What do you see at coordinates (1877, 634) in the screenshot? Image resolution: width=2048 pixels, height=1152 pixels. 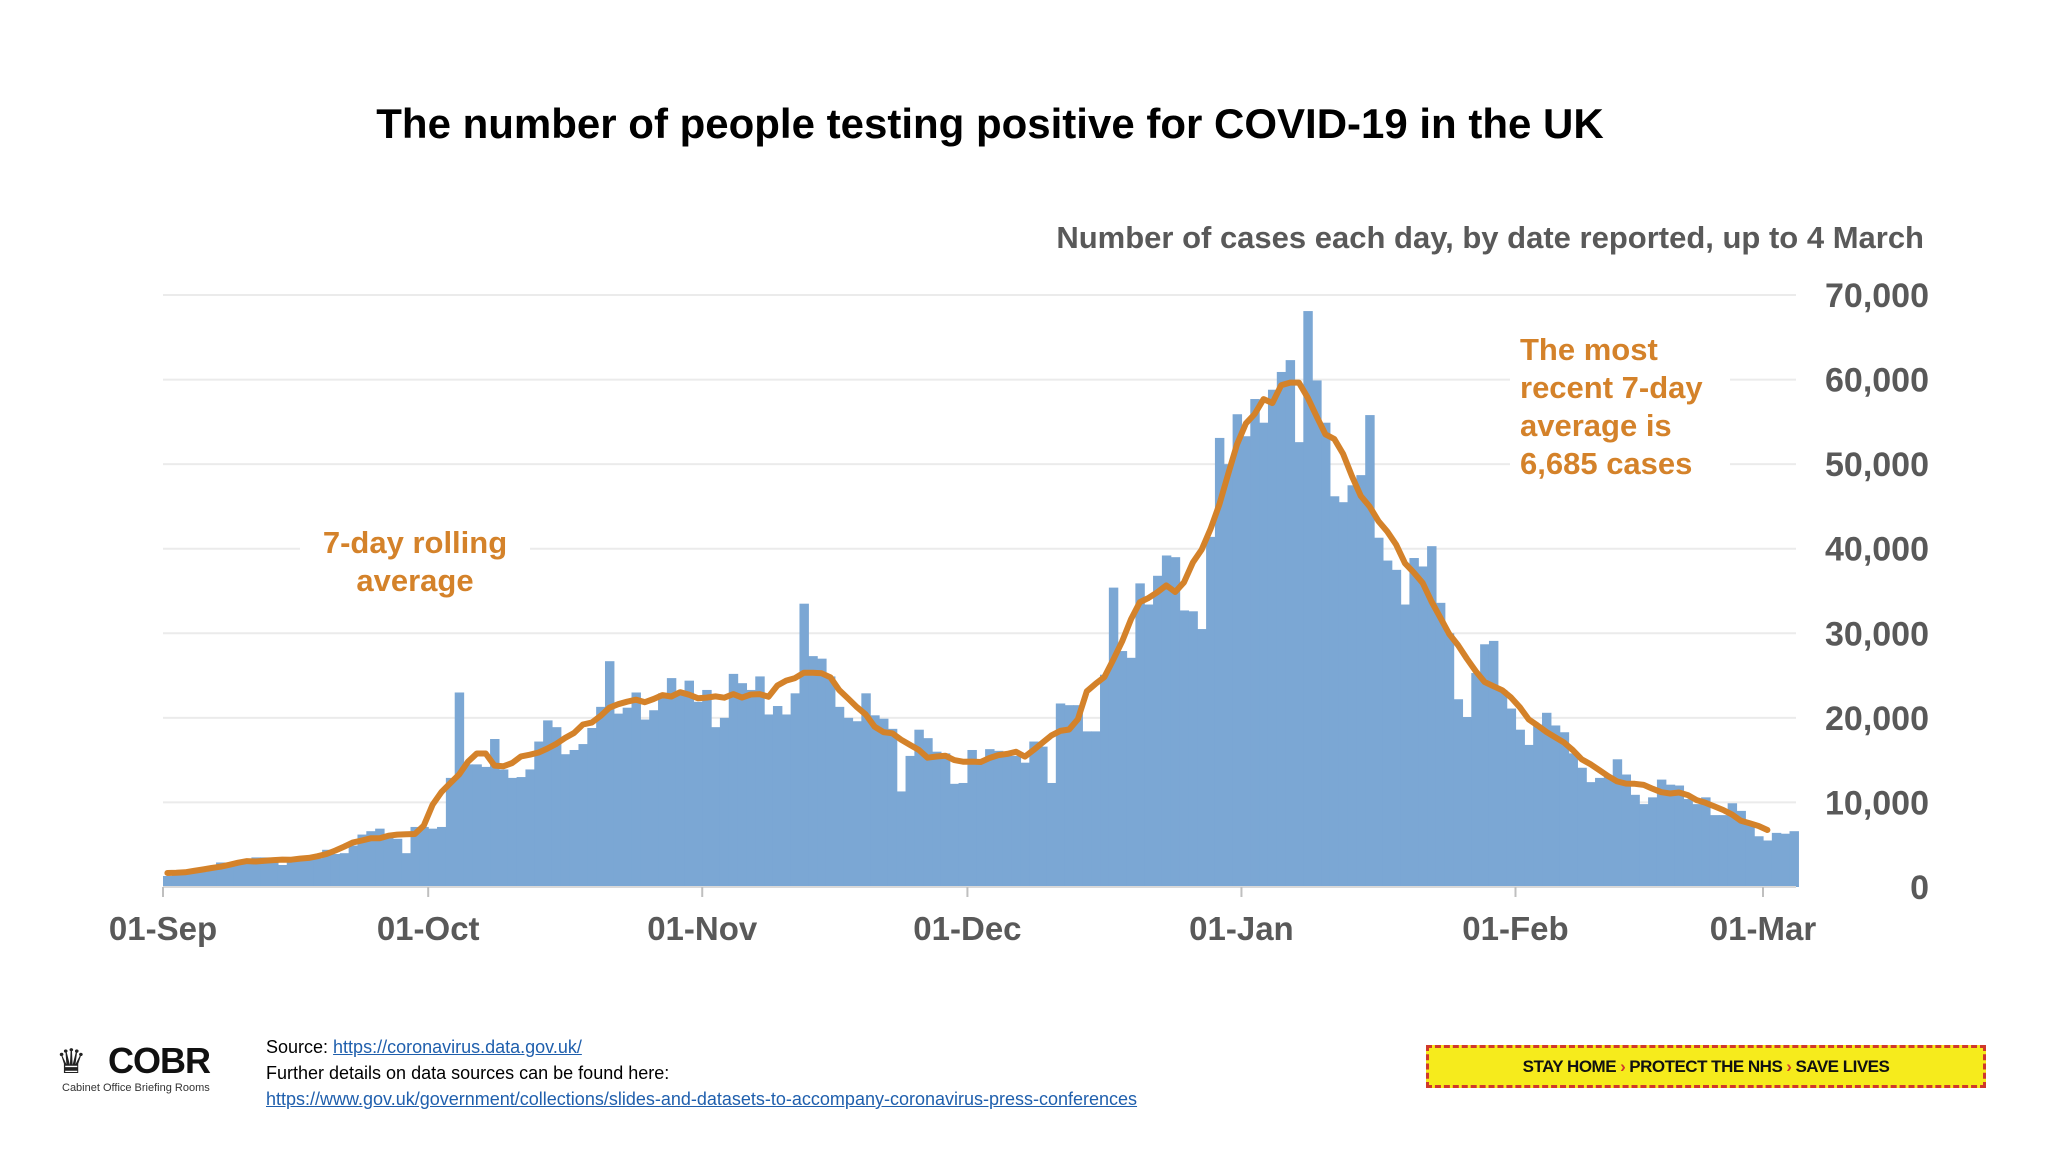 I see `y-tick-label: 30,000` at bounding box center [1877, 634].